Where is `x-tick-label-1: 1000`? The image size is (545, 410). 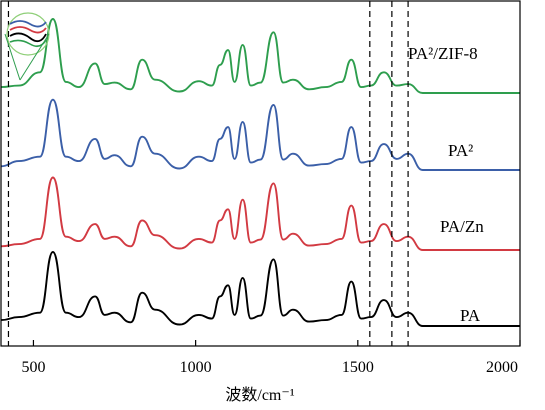
x-tick-label-1: 1000 is located at coordinates (196, 367).